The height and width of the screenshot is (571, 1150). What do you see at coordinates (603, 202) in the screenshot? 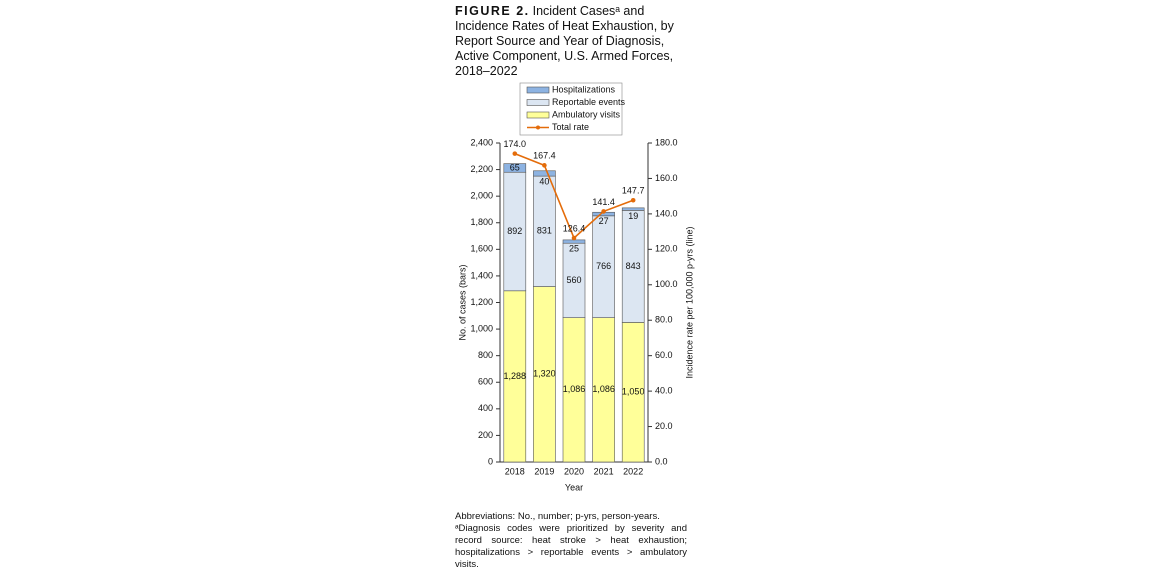
I see `rate-label: 141.4` at bounding box center [603, 202].